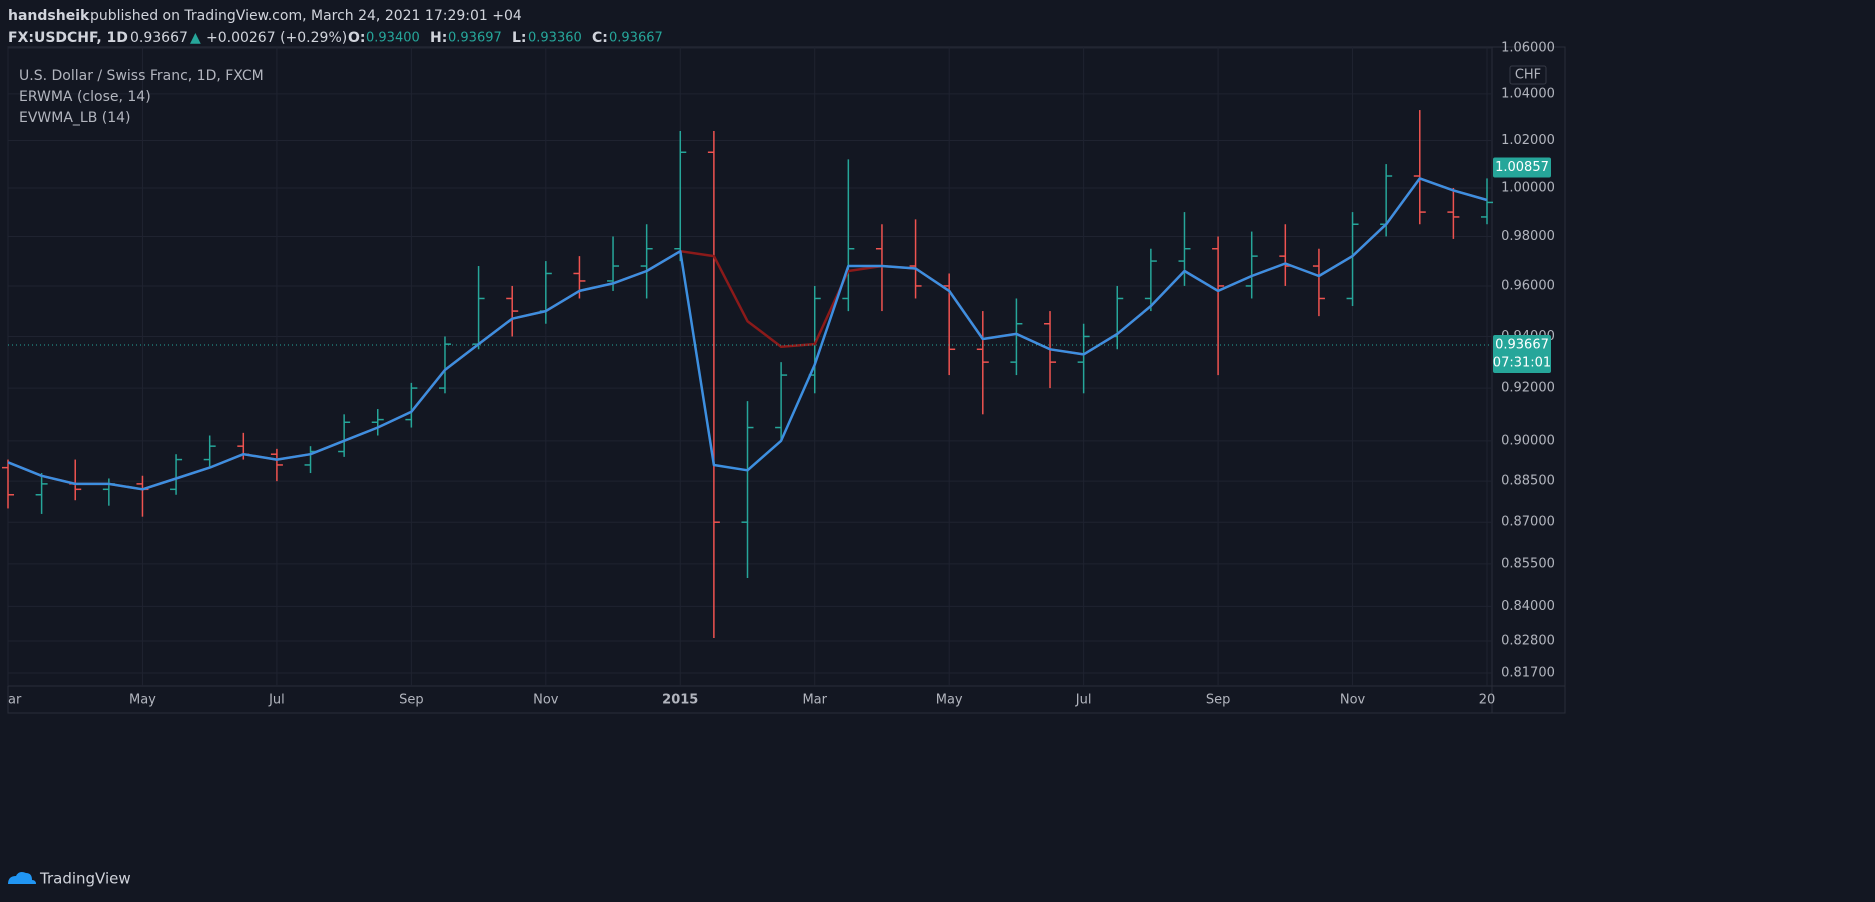 The image size is (1875, 902). I want to click on y-tick-label: 1.04000, so click(1528, 93).